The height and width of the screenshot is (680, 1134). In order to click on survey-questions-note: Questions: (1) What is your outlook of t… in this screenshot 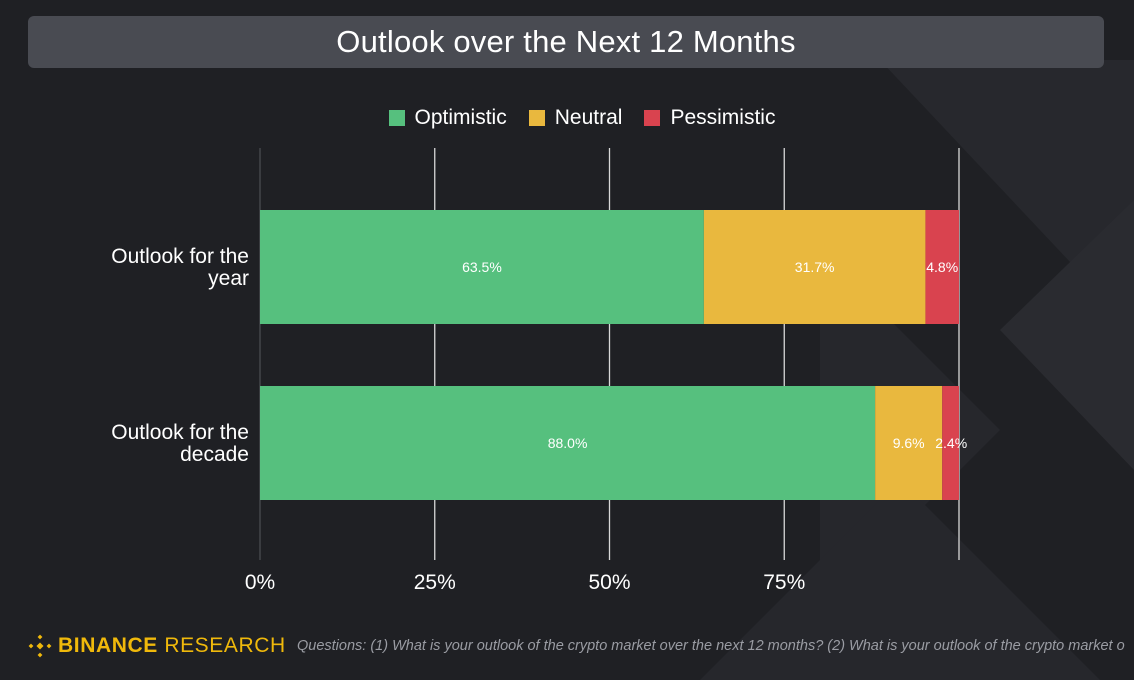, I will do `click(711, 646)`.